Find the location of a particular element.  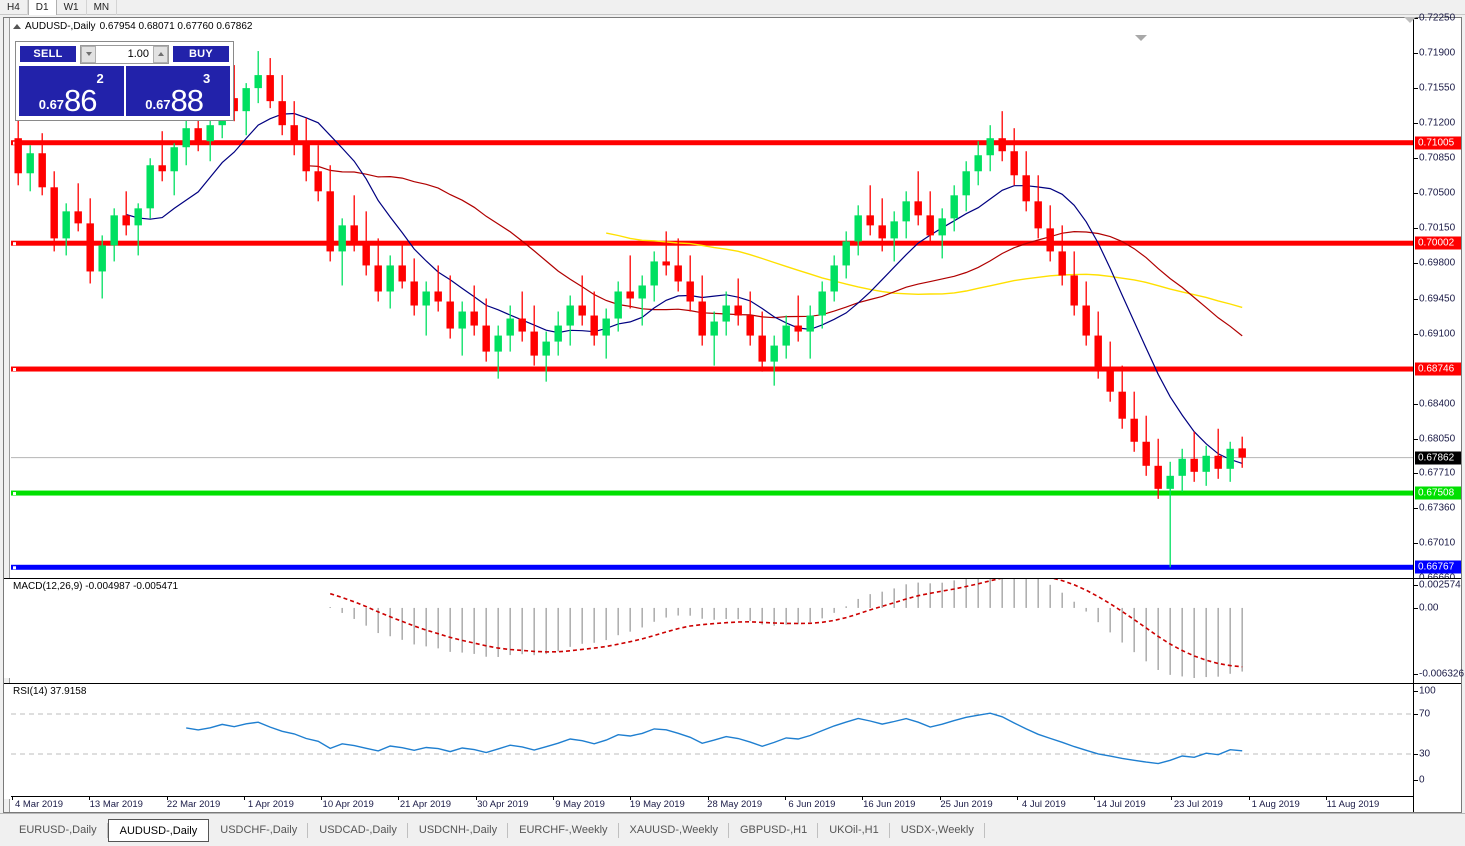

timeframe-d1: D1 is located at coordinates (42, 7).